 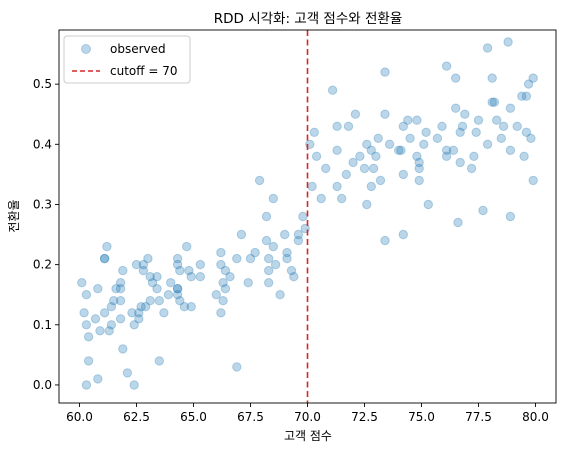 What do you see at coordinates (421, 417) in the screenshot?
I see `x-tick-label: 75.0` at bounding box center [421, 417].